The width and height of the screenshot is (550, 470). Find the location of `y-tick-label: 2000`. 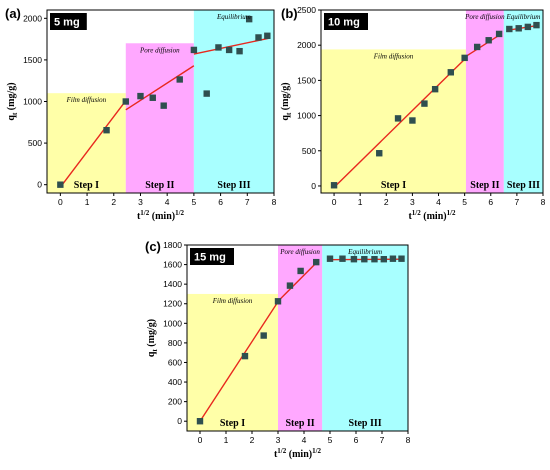

y-tick-label: 2000 is located at coordinates (32, 18).